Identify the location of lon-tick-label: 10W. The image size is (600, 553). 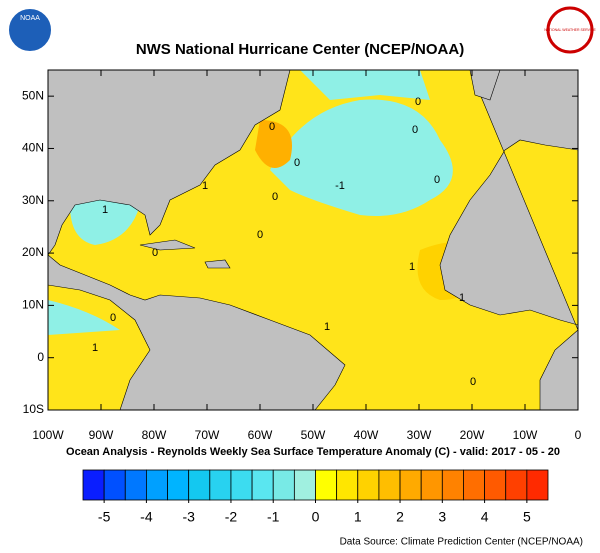
(525, 435).